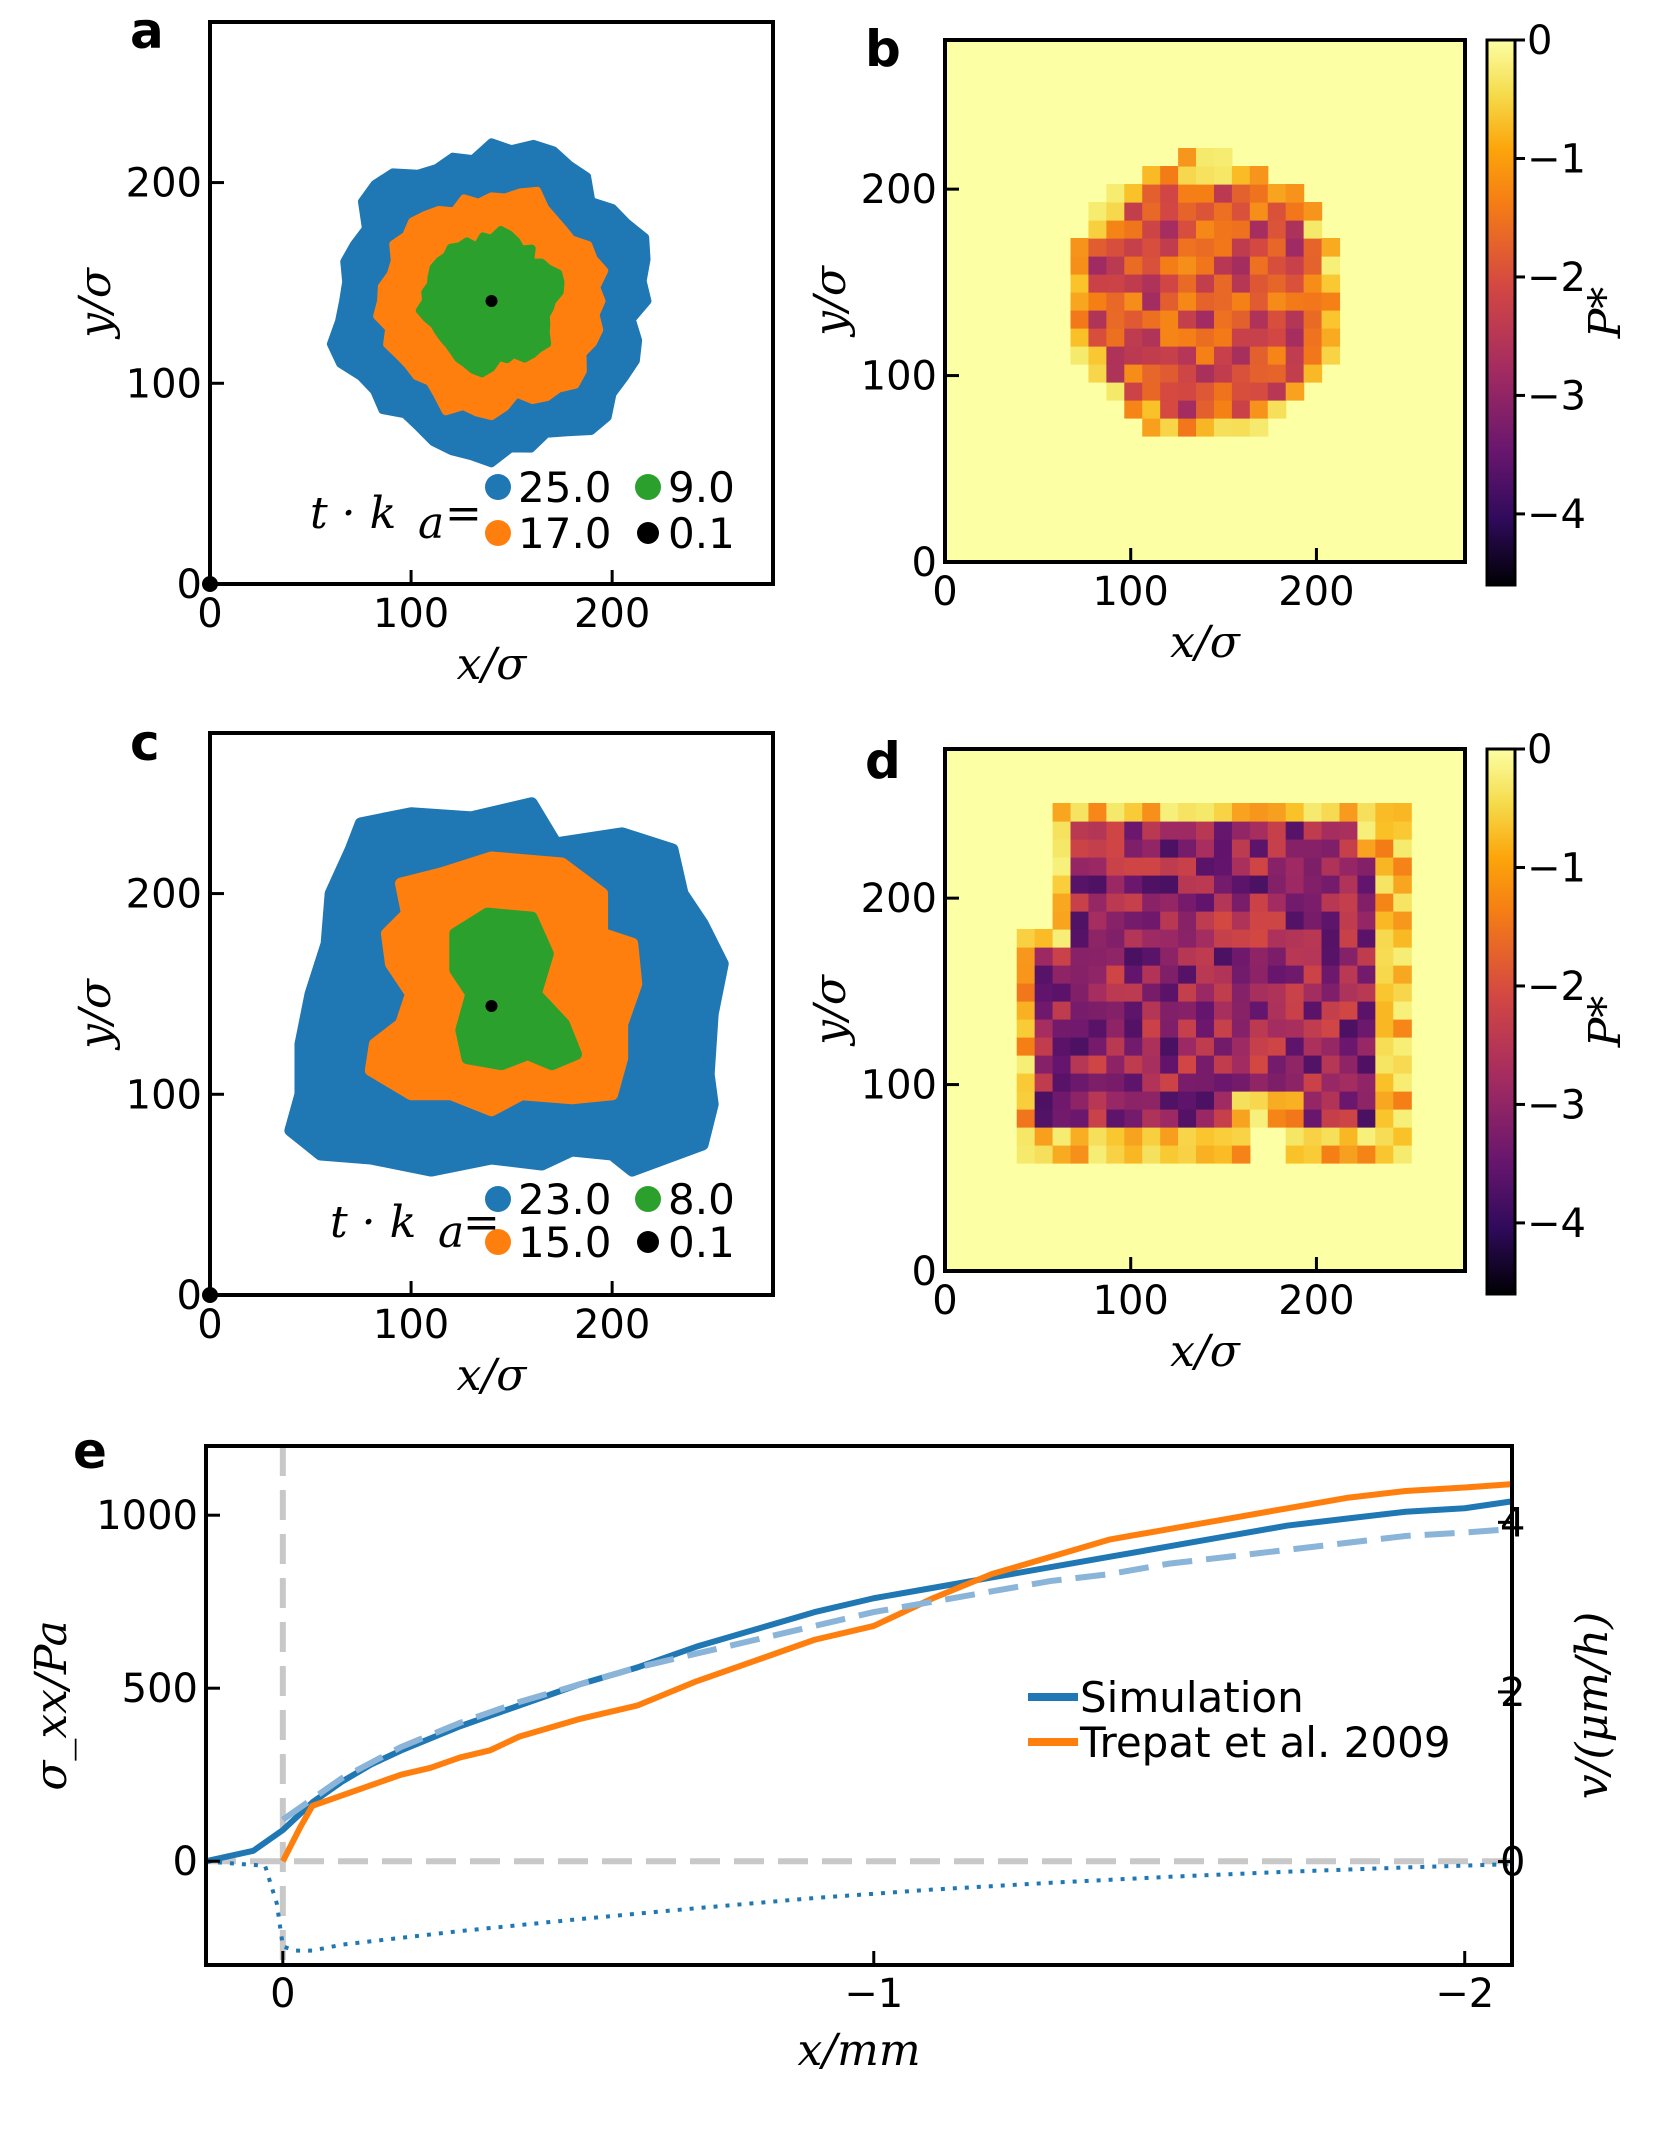  I want to click on legend-label-0.1: 0.1, so click(701, 533).